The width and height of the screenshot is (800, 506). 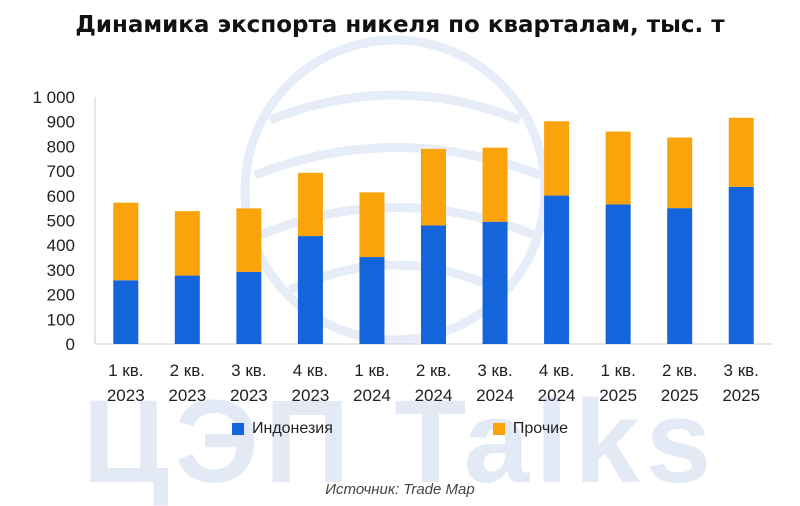 I want to click on y-tick-labels: 0 100 200 300 400 500 600 700 800 900 1 000, so click(x=53, y=221).